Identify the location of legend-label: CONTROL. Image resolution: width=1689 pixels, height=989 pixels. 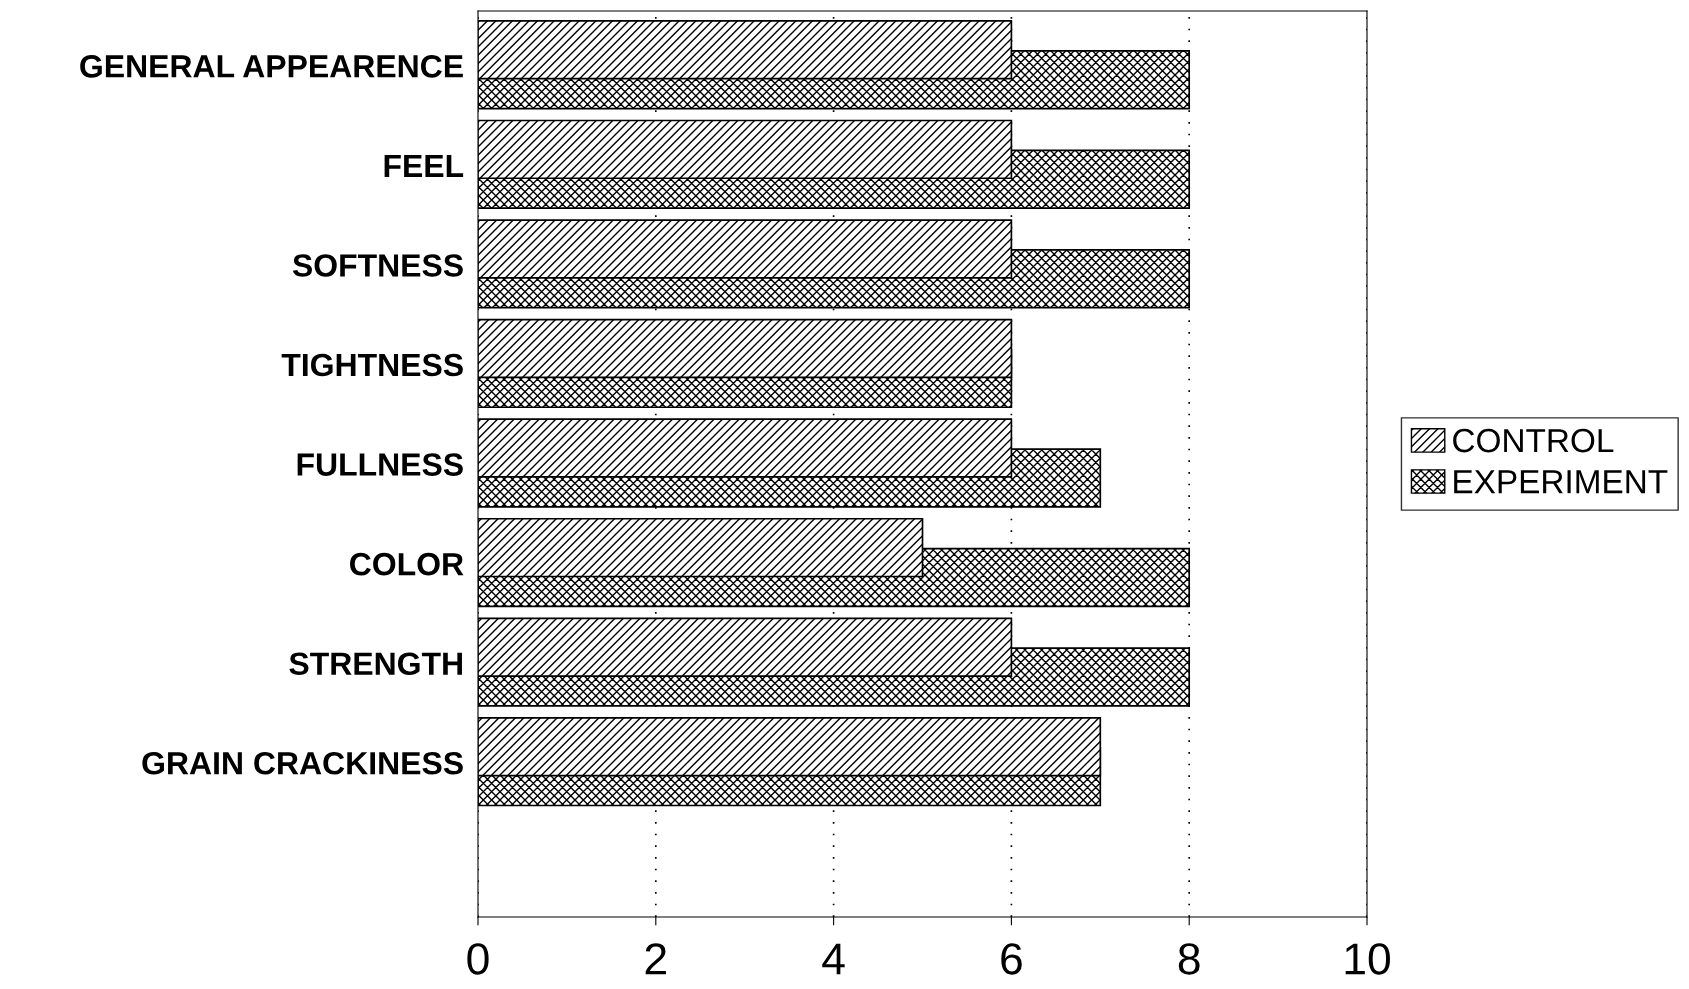
(1533, 440).